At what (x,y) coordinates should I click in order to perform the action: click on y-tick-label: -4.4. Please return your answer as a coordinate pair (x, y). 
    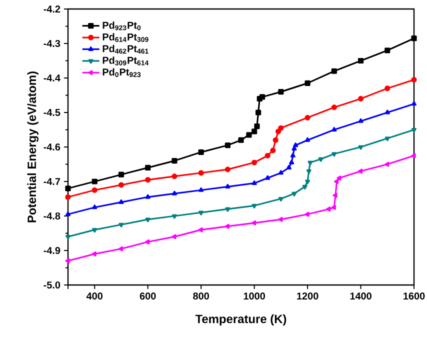
    Looking at the image, I should click on (52, 78).